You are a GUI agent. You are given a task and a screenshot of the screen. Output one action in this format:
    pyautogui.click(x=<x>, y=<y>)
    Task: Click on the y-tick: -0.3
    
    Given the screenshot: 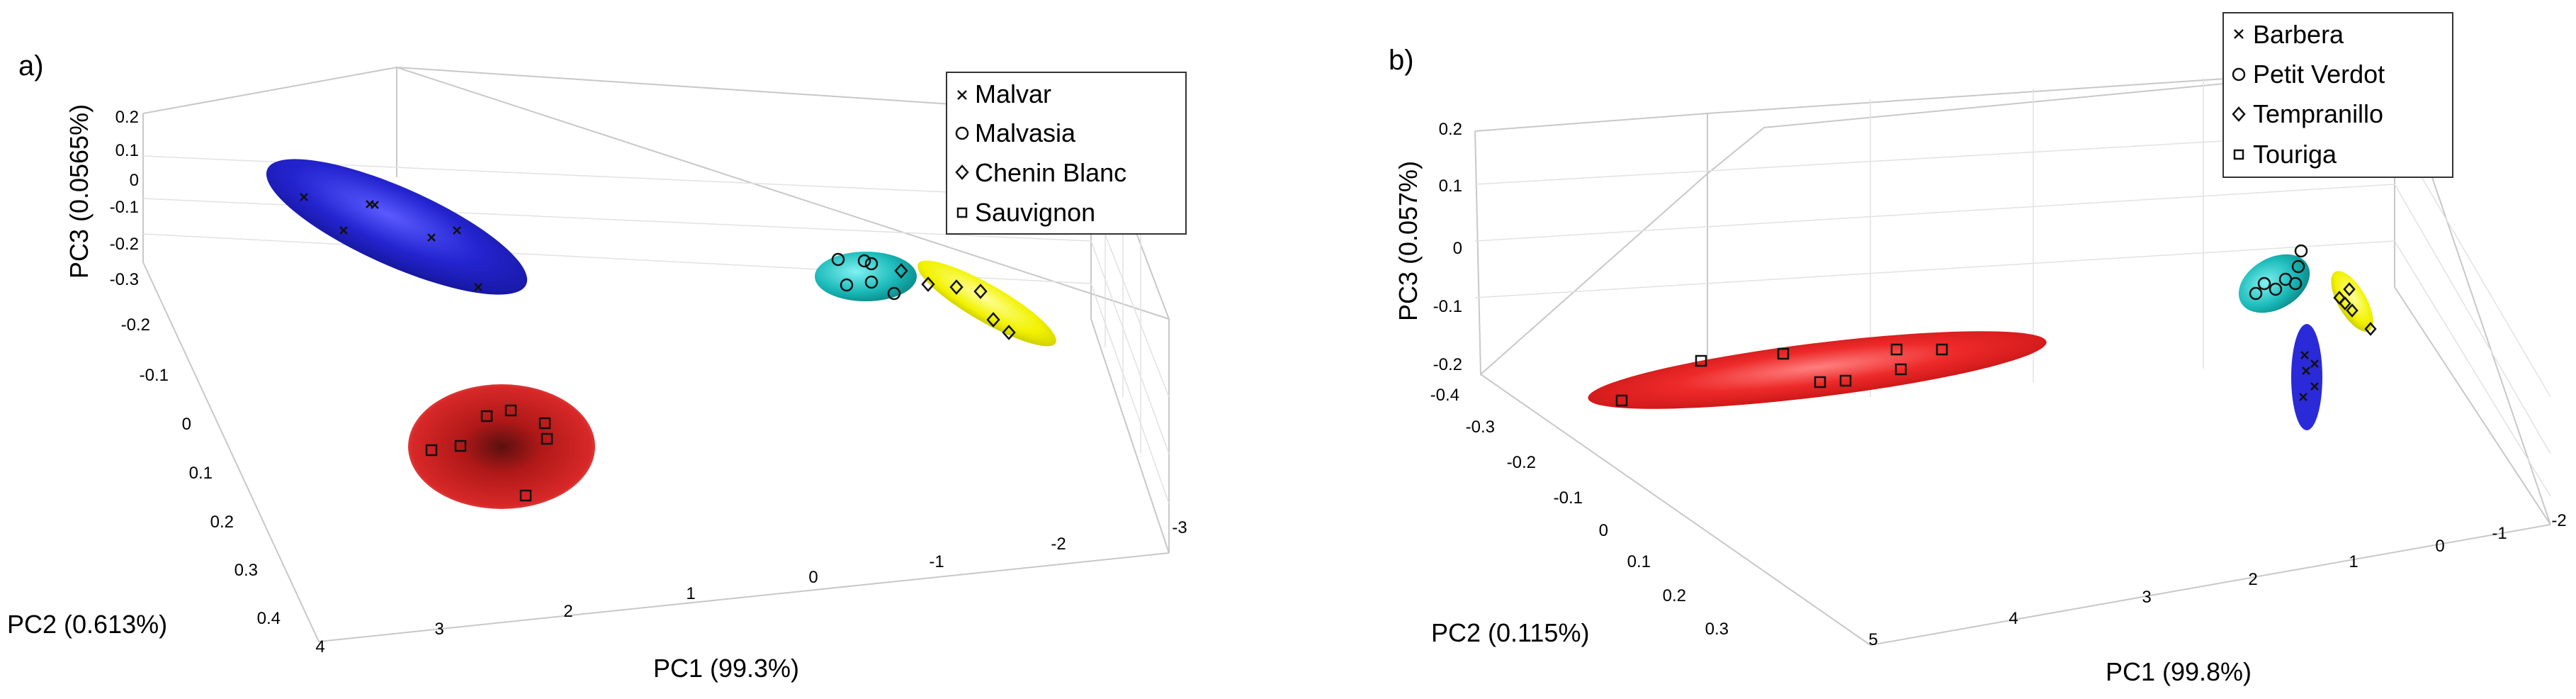 What is the action you would take?
    pyautogui.click(x=1481, y=428)
    